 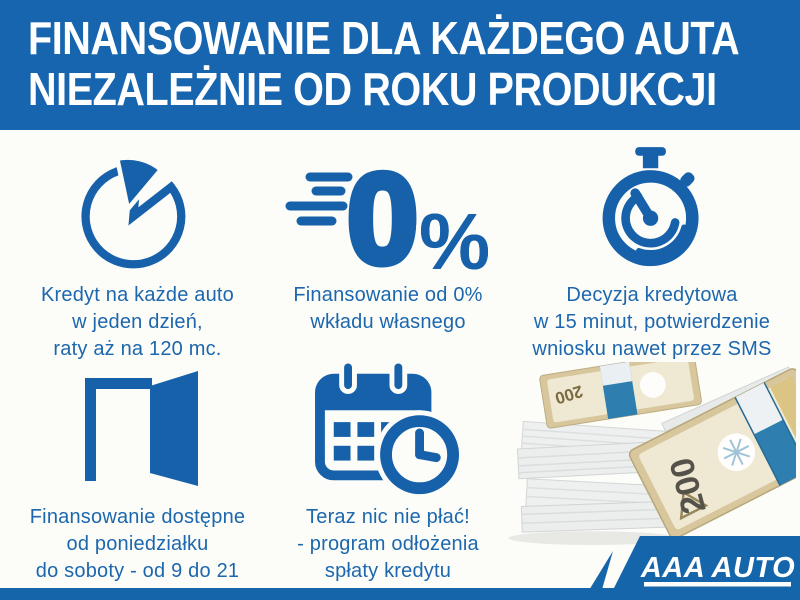 I want to click on caption-line: raty aż na 120 mc., so click(x=137, y=349).